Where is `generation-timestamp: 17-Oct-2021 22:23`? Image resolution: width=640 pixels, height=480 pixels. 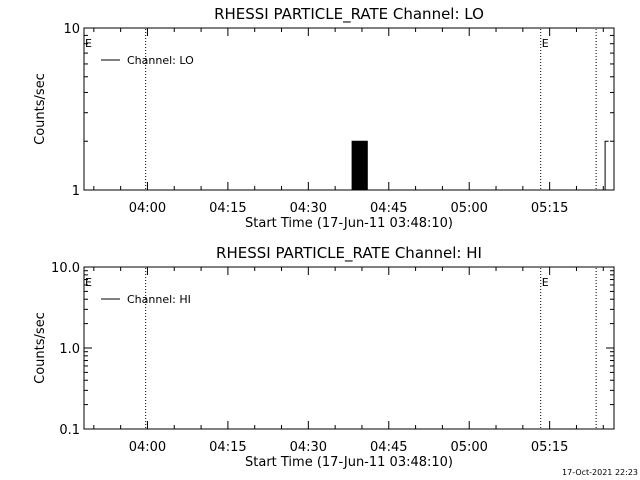 generation-timestamp: 17-Oct-2021 22:23 is located at coordinates (600, 472).